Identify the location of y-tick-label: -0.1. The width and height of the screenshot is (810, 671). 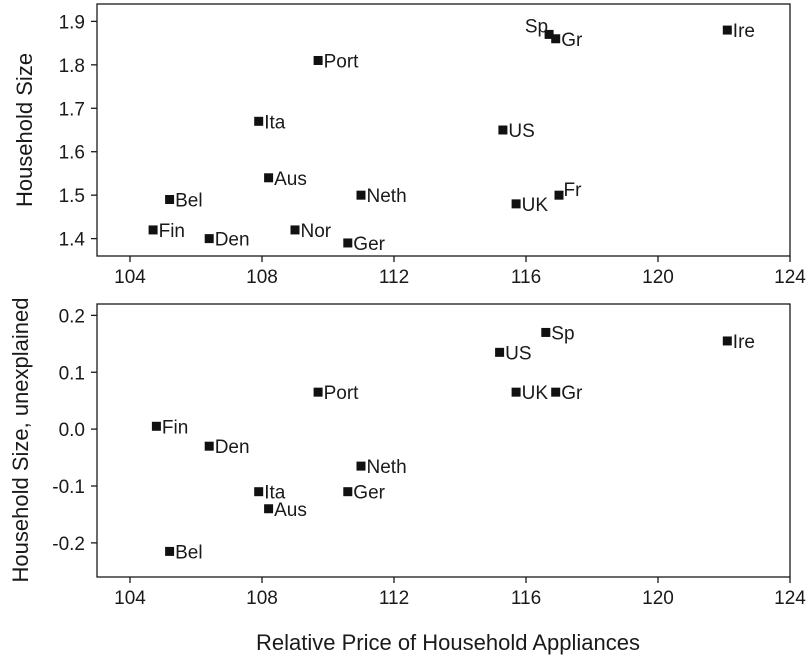
(68, 487).